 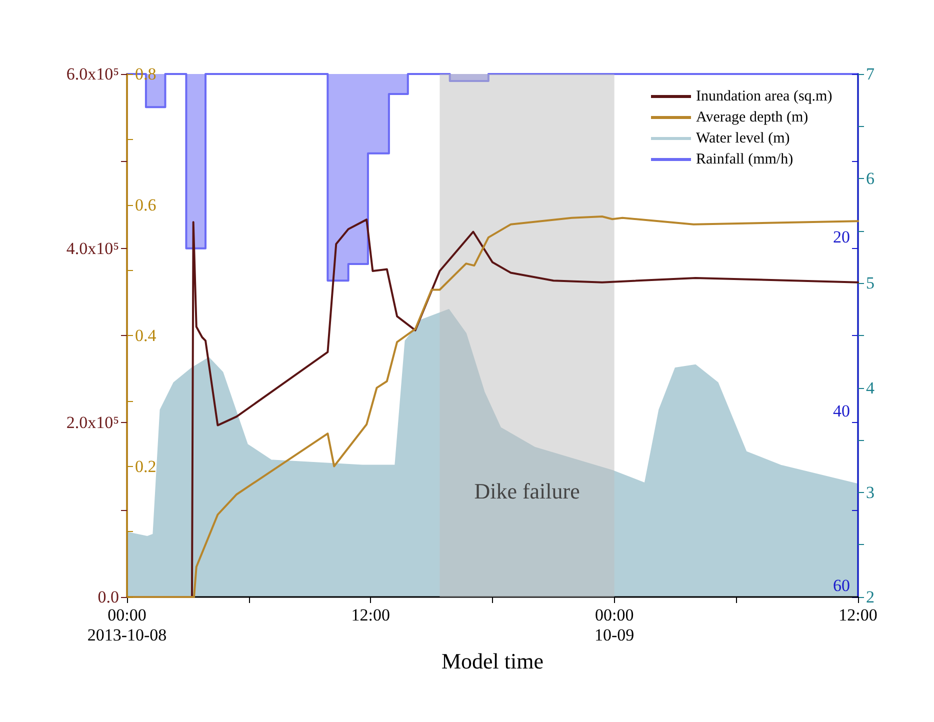 What do you see at coordinates (870, 388) in the screenshot?
I see `y-tick-label: 4` at bounding box center [870, 388].